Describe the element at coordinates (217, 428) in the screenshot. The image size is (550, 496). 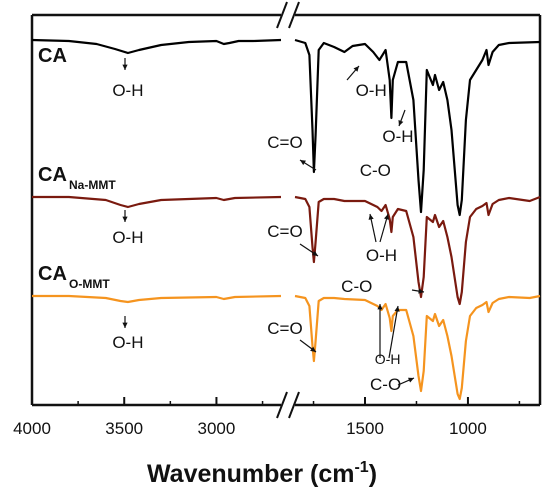
I see `x-tick-label-3000: 3000` at that location.